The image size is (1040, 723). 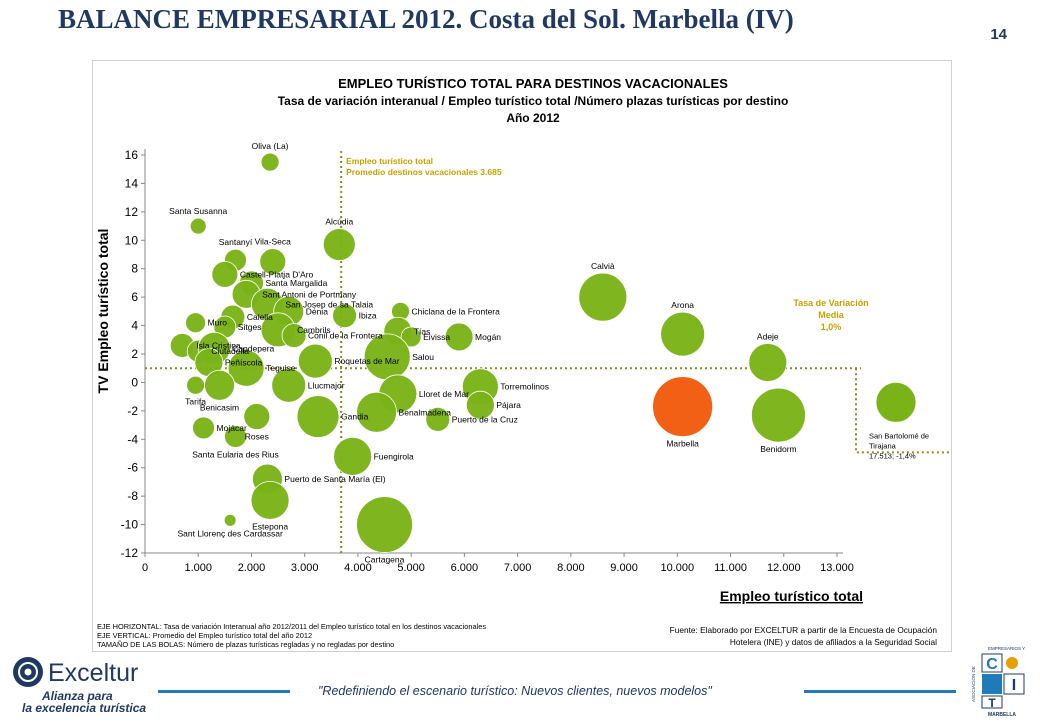 I want to click on svg-text: ASOCIACIÓN DE, so click(x=973, y=684).